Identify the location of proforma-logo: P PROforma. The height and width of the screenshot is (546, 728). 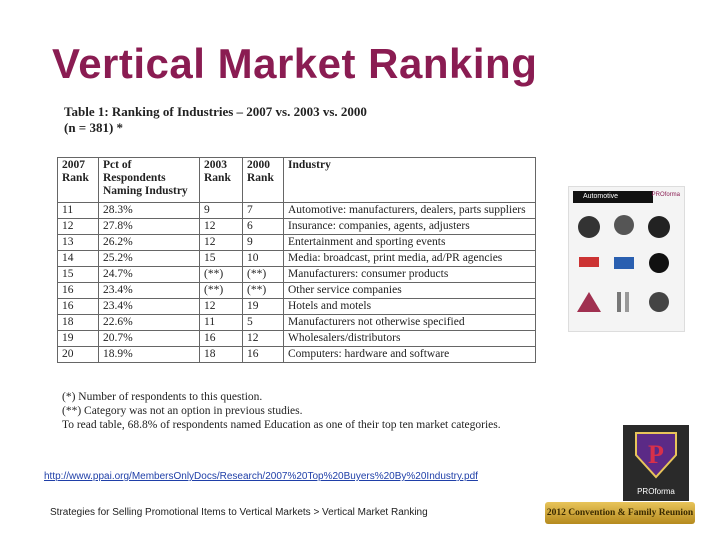
(656, 463).